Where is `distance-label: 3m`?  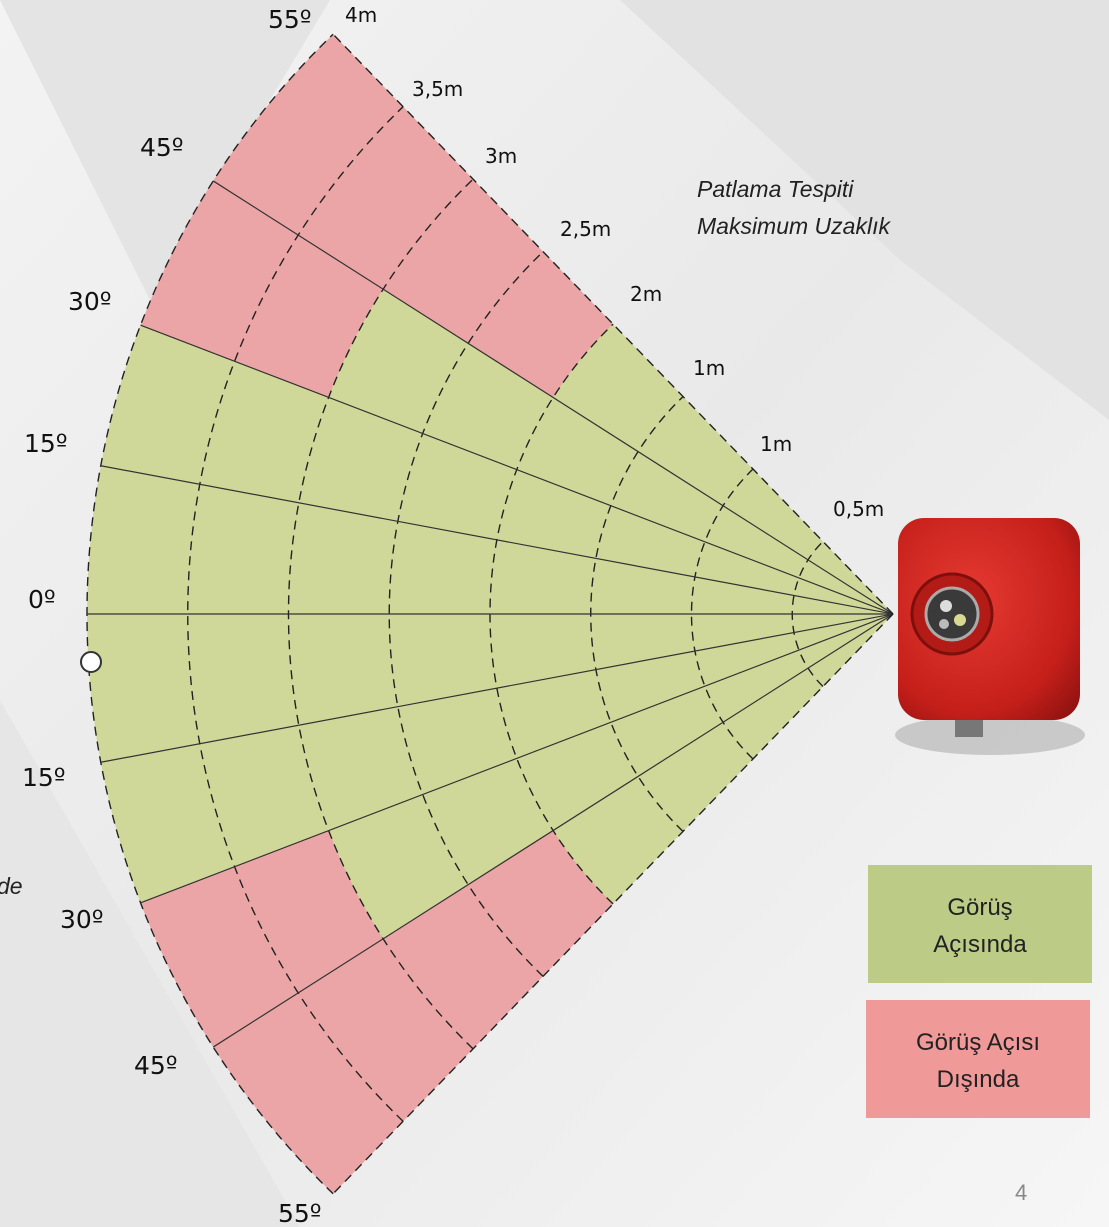
distance-label: 3m is located at coordinates (501, 156).